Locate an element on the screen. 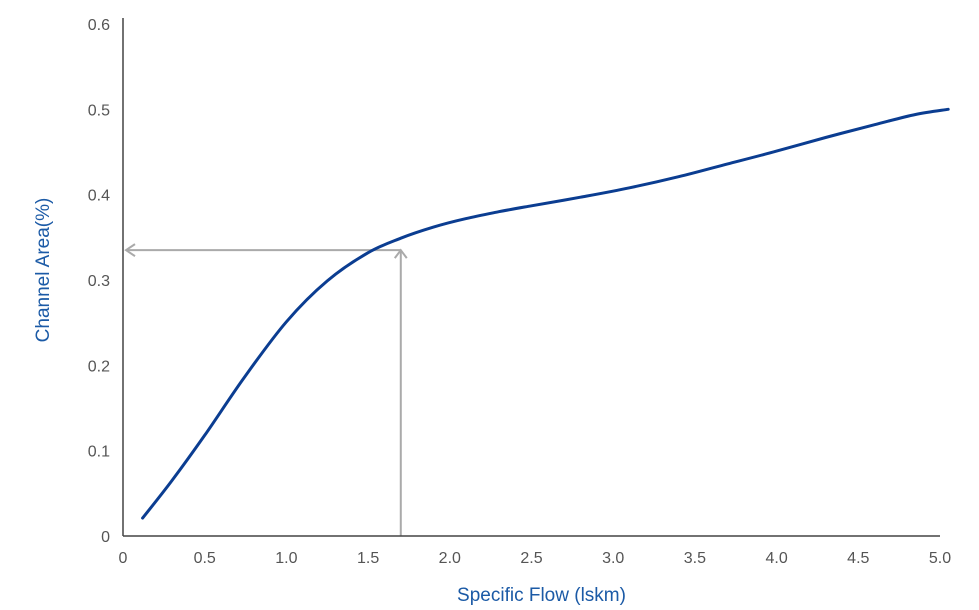 This screenshot has width=979, height=610. x-tick-label: 2.5 is located at coordinates (531, 558).